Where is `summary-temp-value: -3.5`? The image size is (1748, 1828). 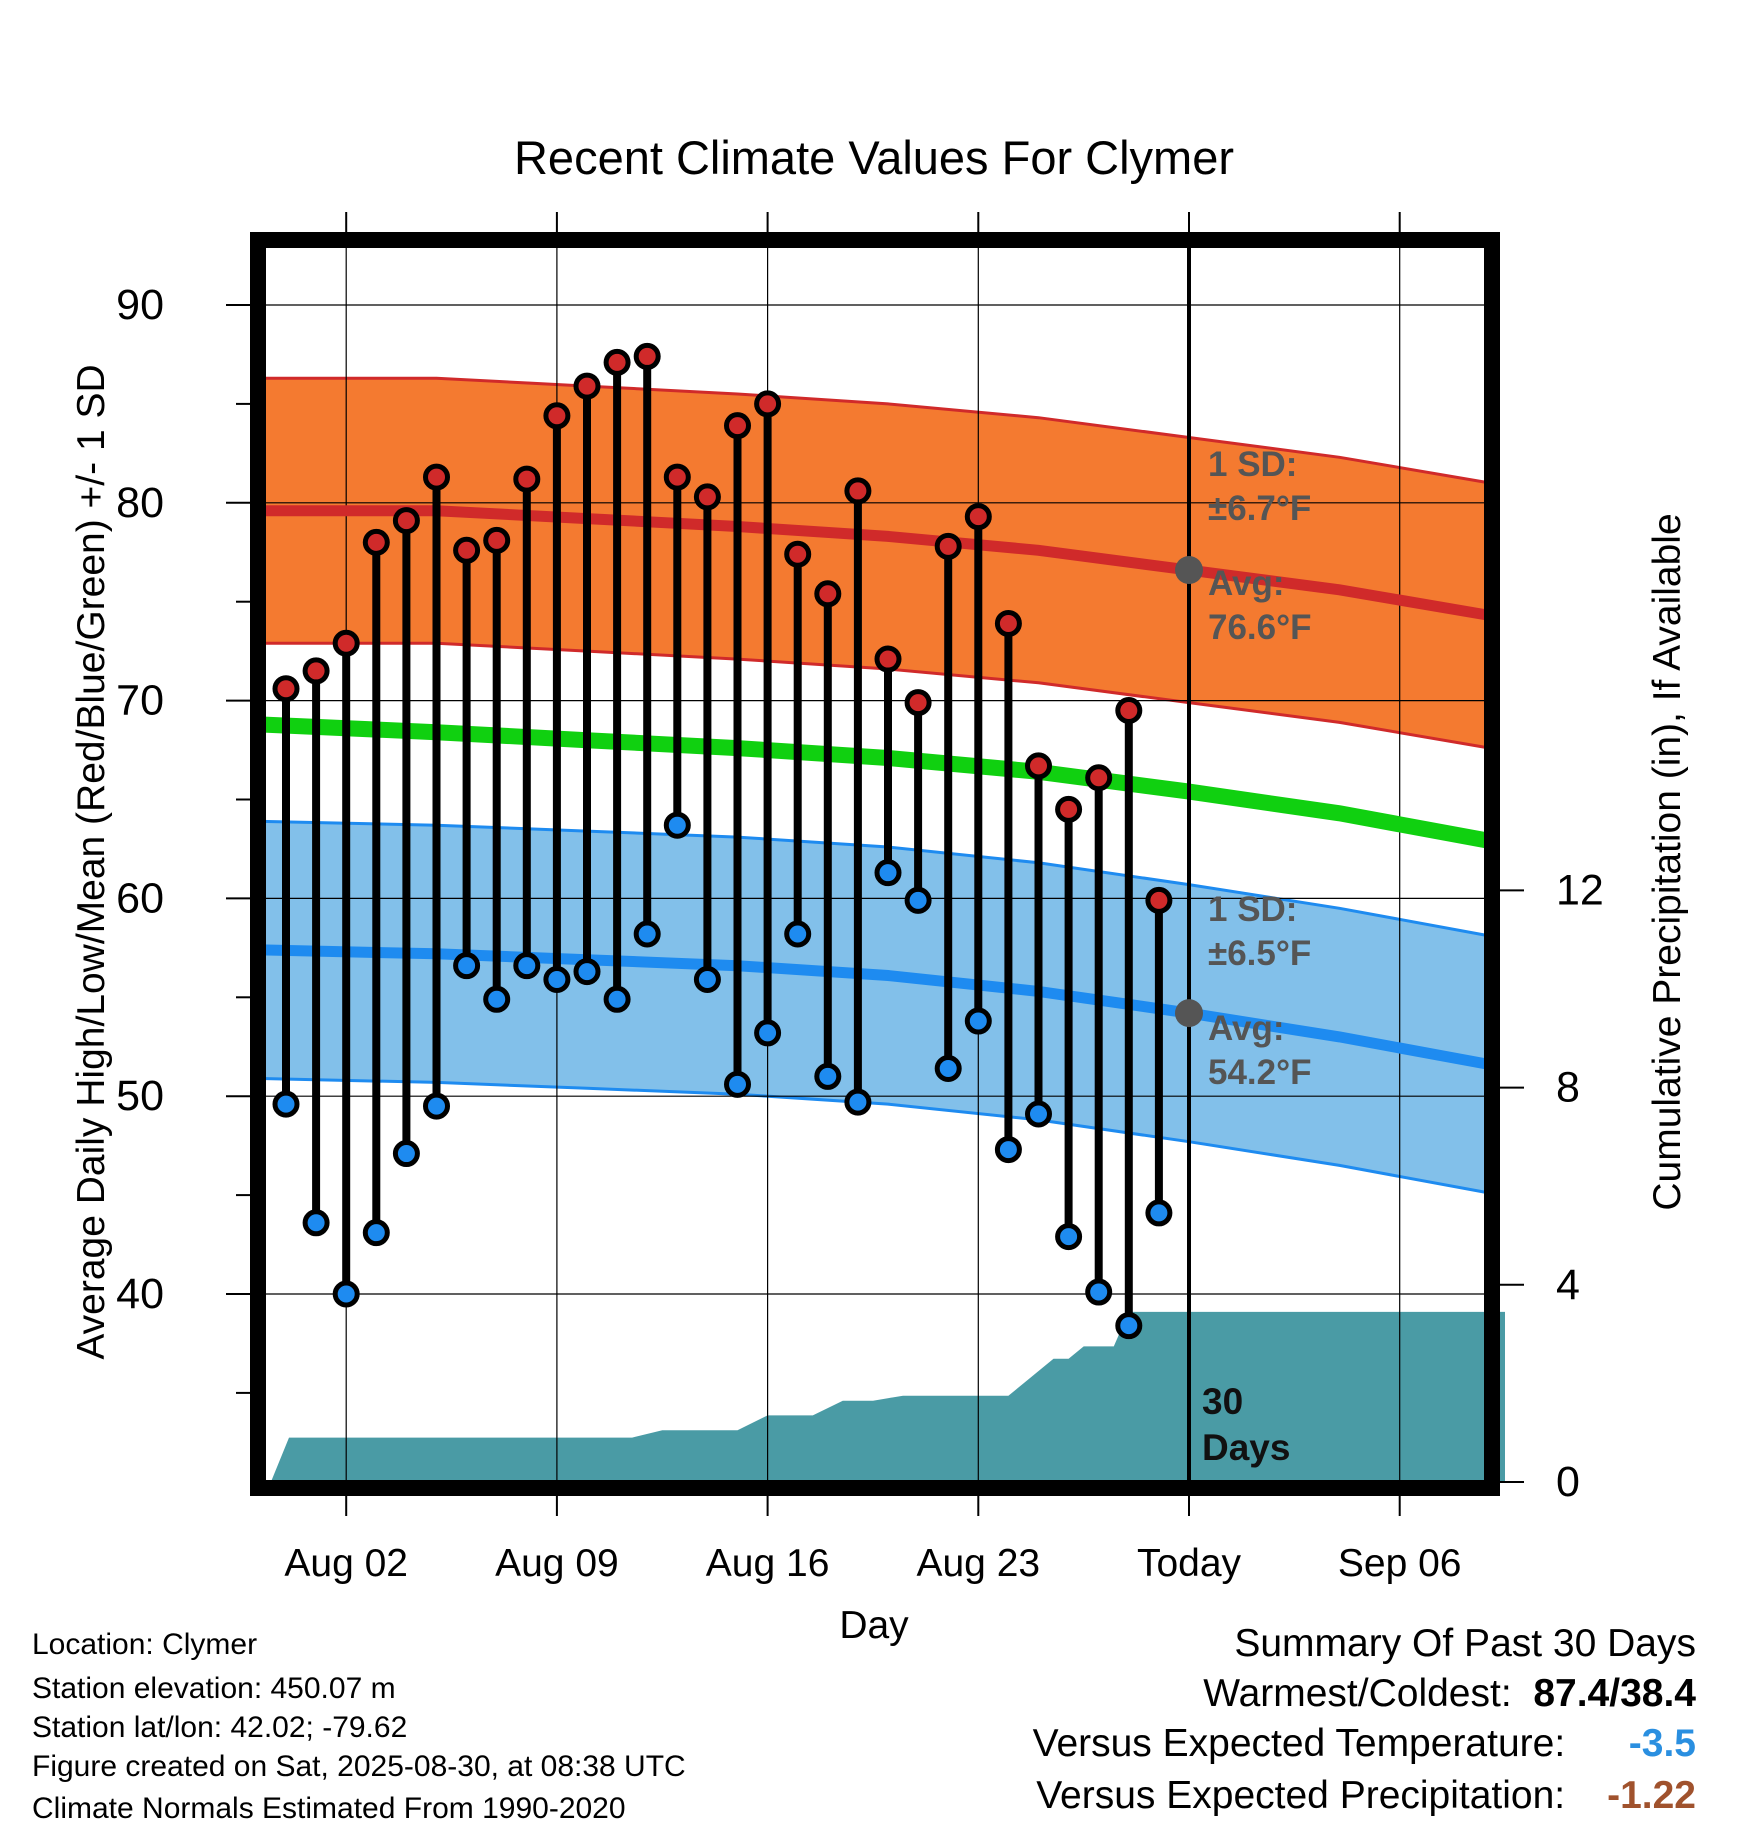
summary-temp-value: -3.5 is located at coordinates (1662, 1743).